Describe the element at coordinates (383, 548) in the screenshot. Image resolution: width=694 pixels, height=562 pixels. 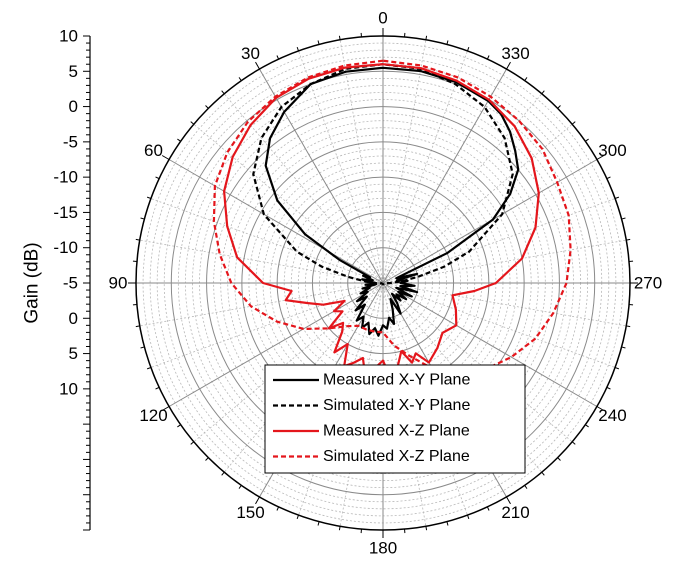
I see `angle-label: 180` at that location.